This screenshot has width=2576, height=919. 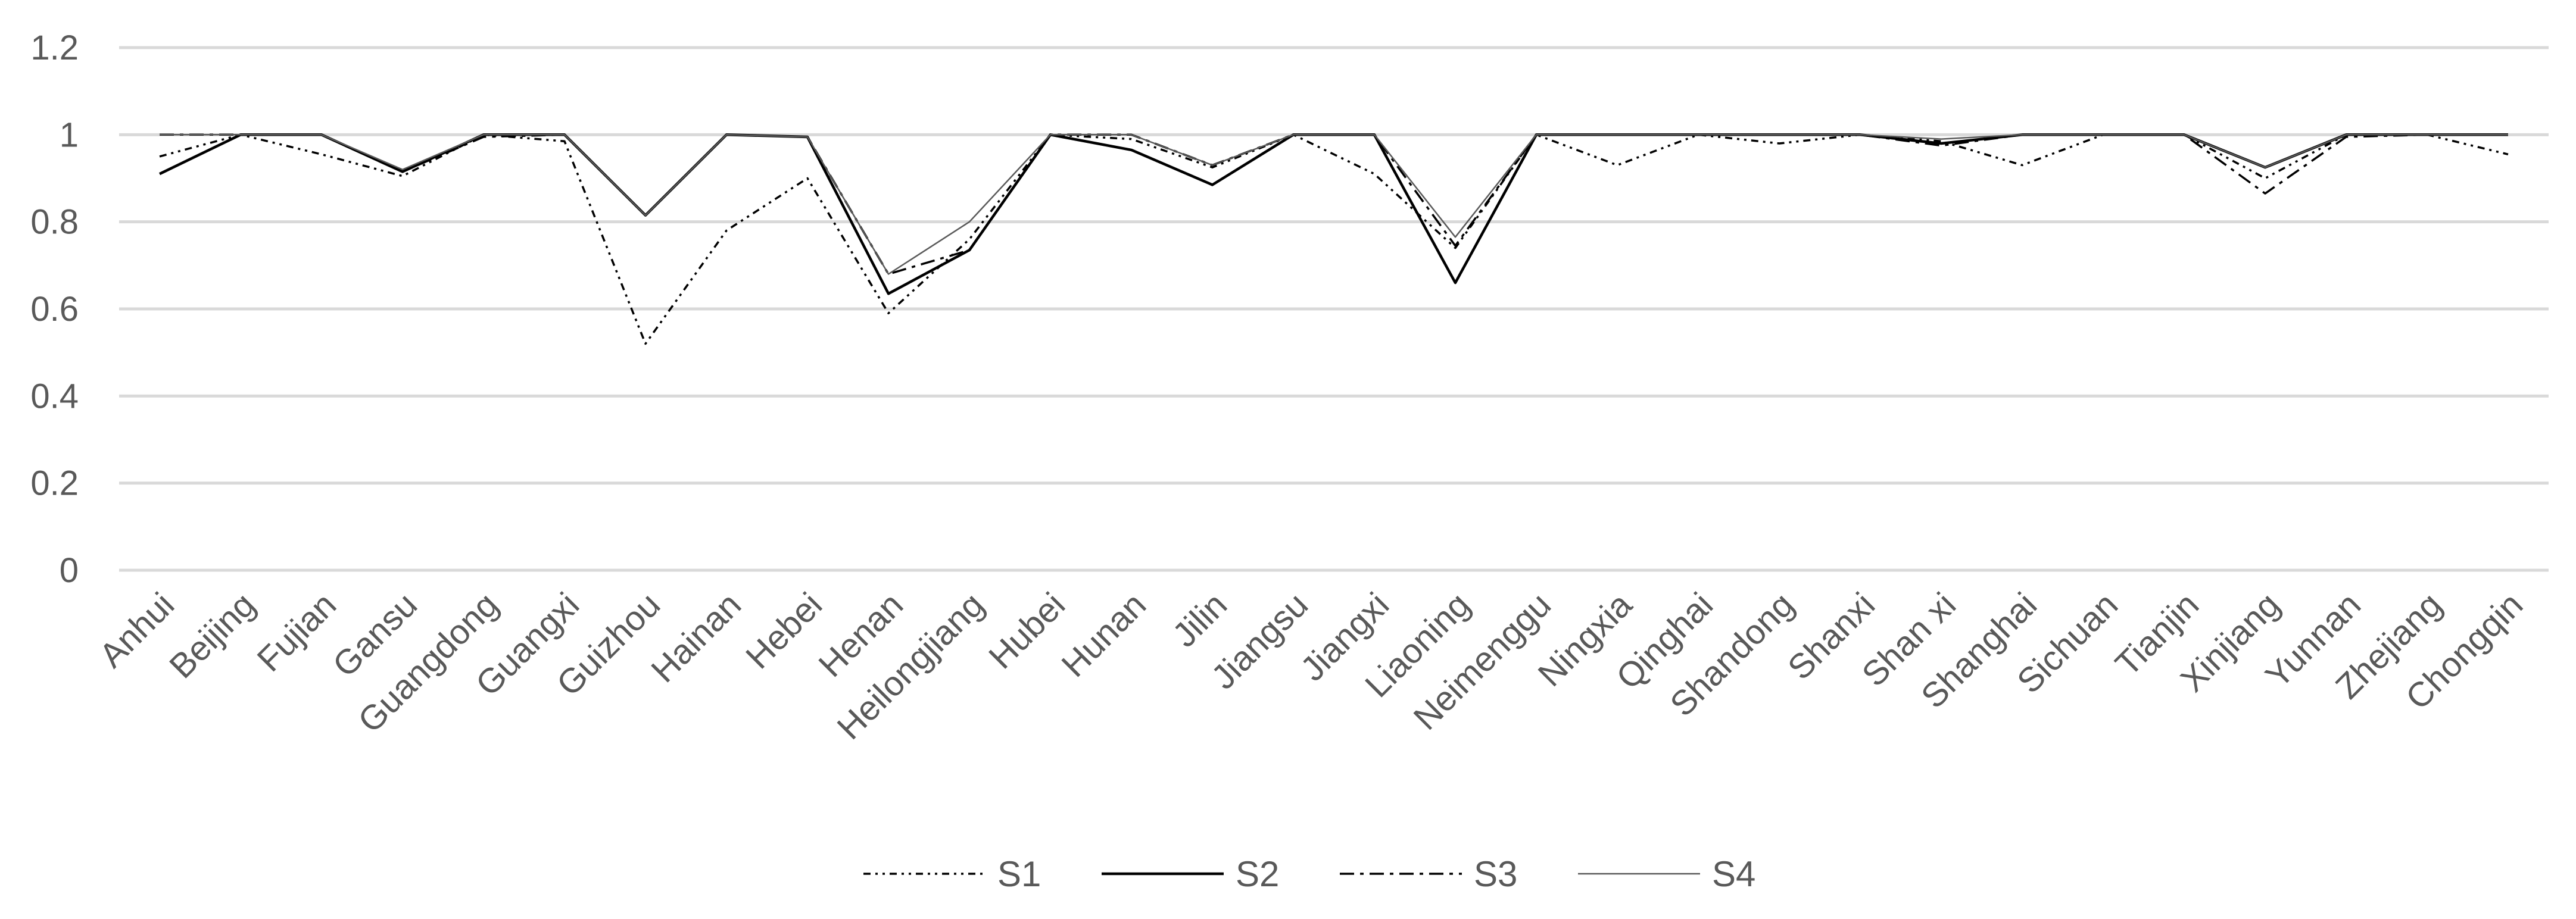 I want to click on y-tick-label: 1, so click(x=69, y=134).